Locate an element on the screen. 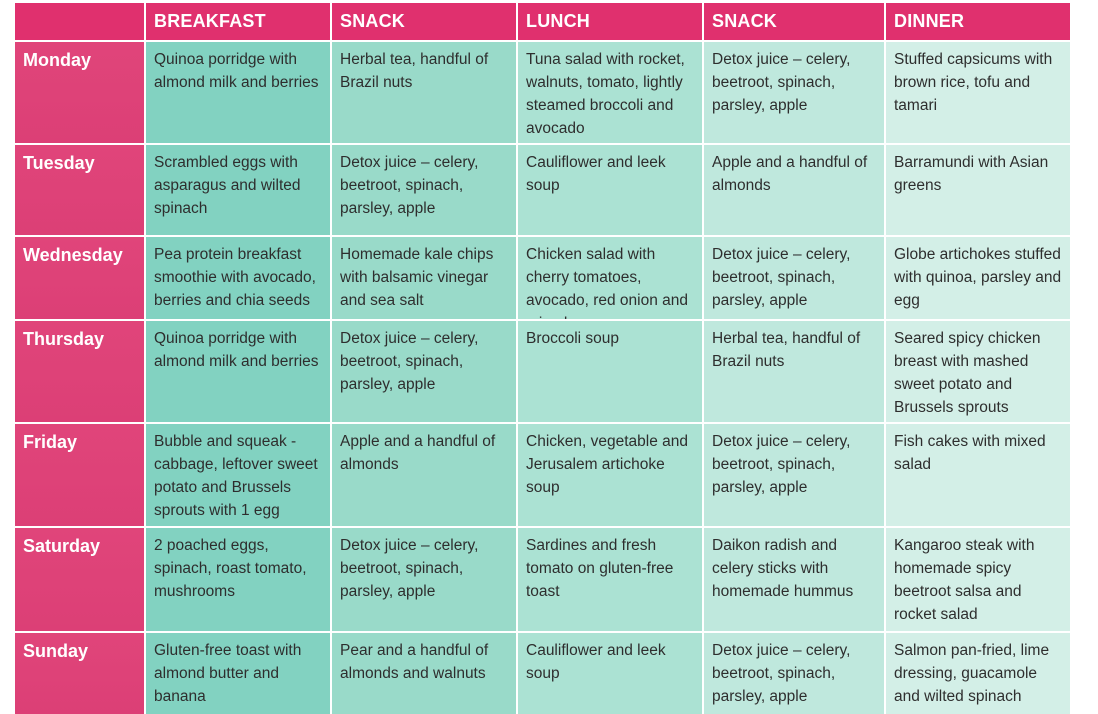 The width and height of the screenshot is (1098, 714). meal-cell: Broccoli soup is located at coordinates (610, 371).